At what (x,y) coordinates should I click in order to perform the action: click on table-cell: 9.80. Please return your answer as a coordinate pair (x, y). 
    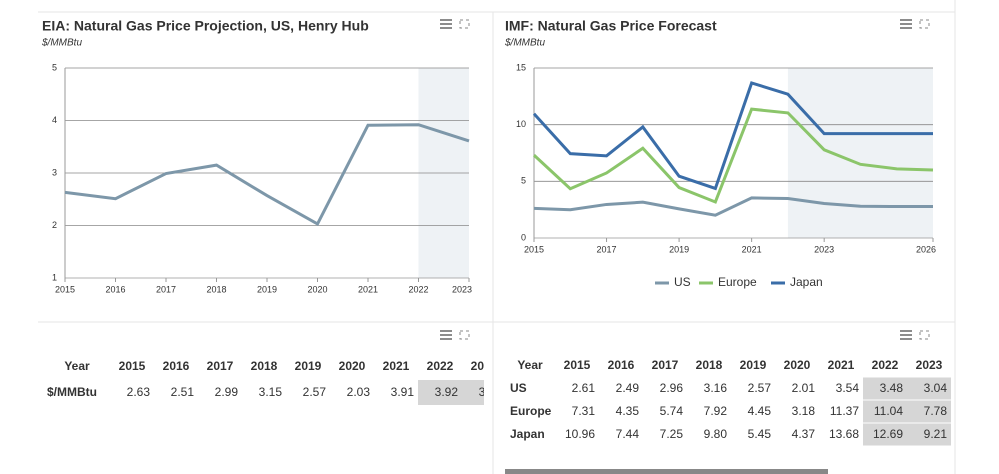
    Looking at the image, I should click on (716, 434).